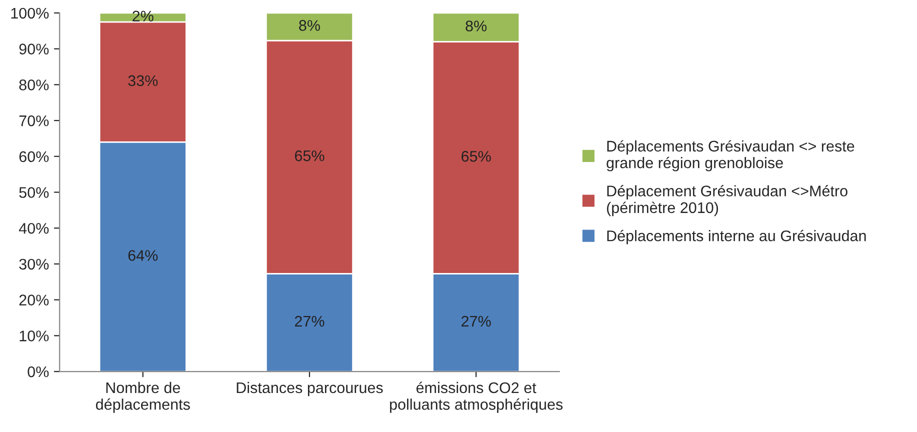  What do you see at coordinates (736, 237) in the screenshot?
I see `legend-label: Déplacements interne au Grésivaudan` at bounding box center [736, 237].